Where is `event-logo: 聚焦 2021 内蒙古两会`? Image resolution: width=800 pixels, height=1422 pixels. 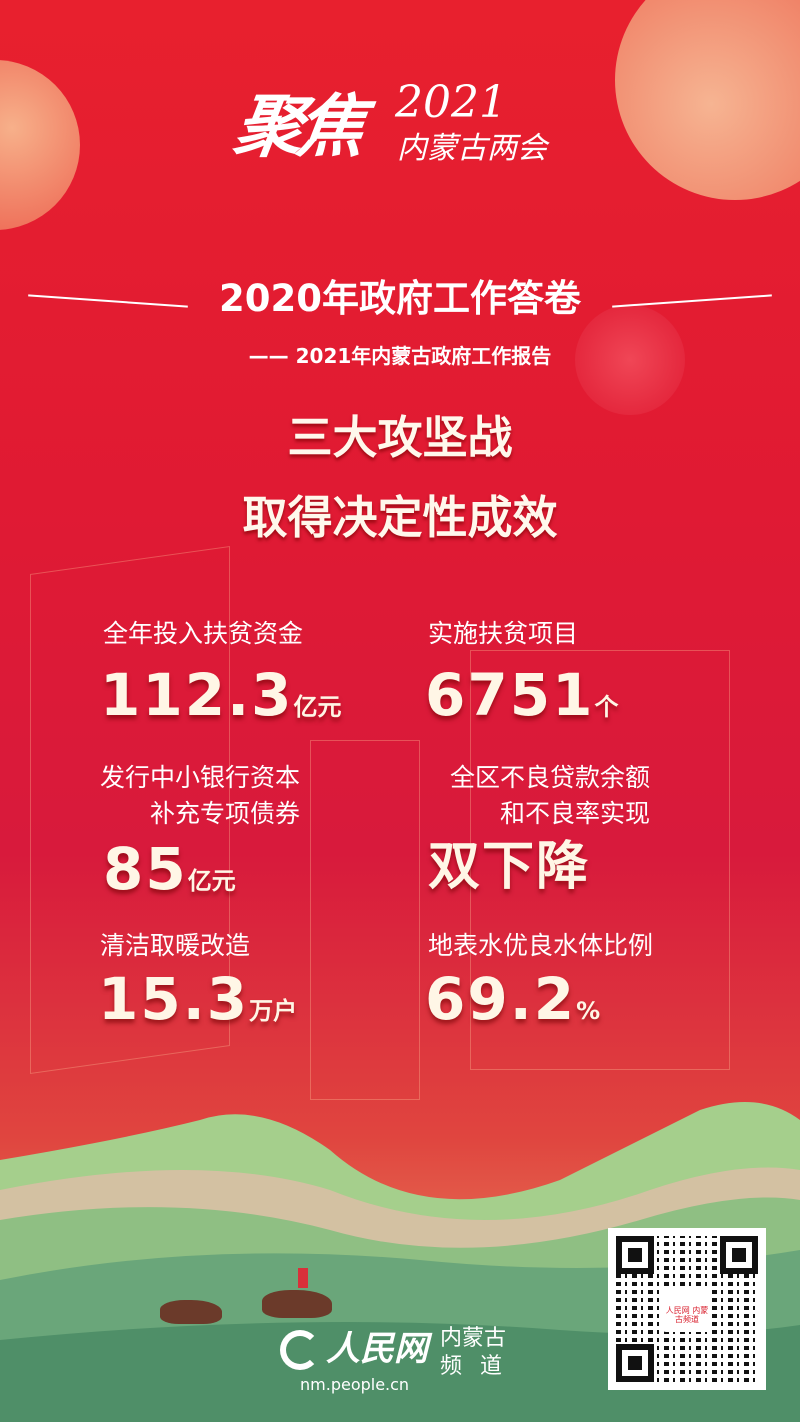 event-logo: 聚焦 2021 内蒙古两会 is located at coordinates (402, 132).